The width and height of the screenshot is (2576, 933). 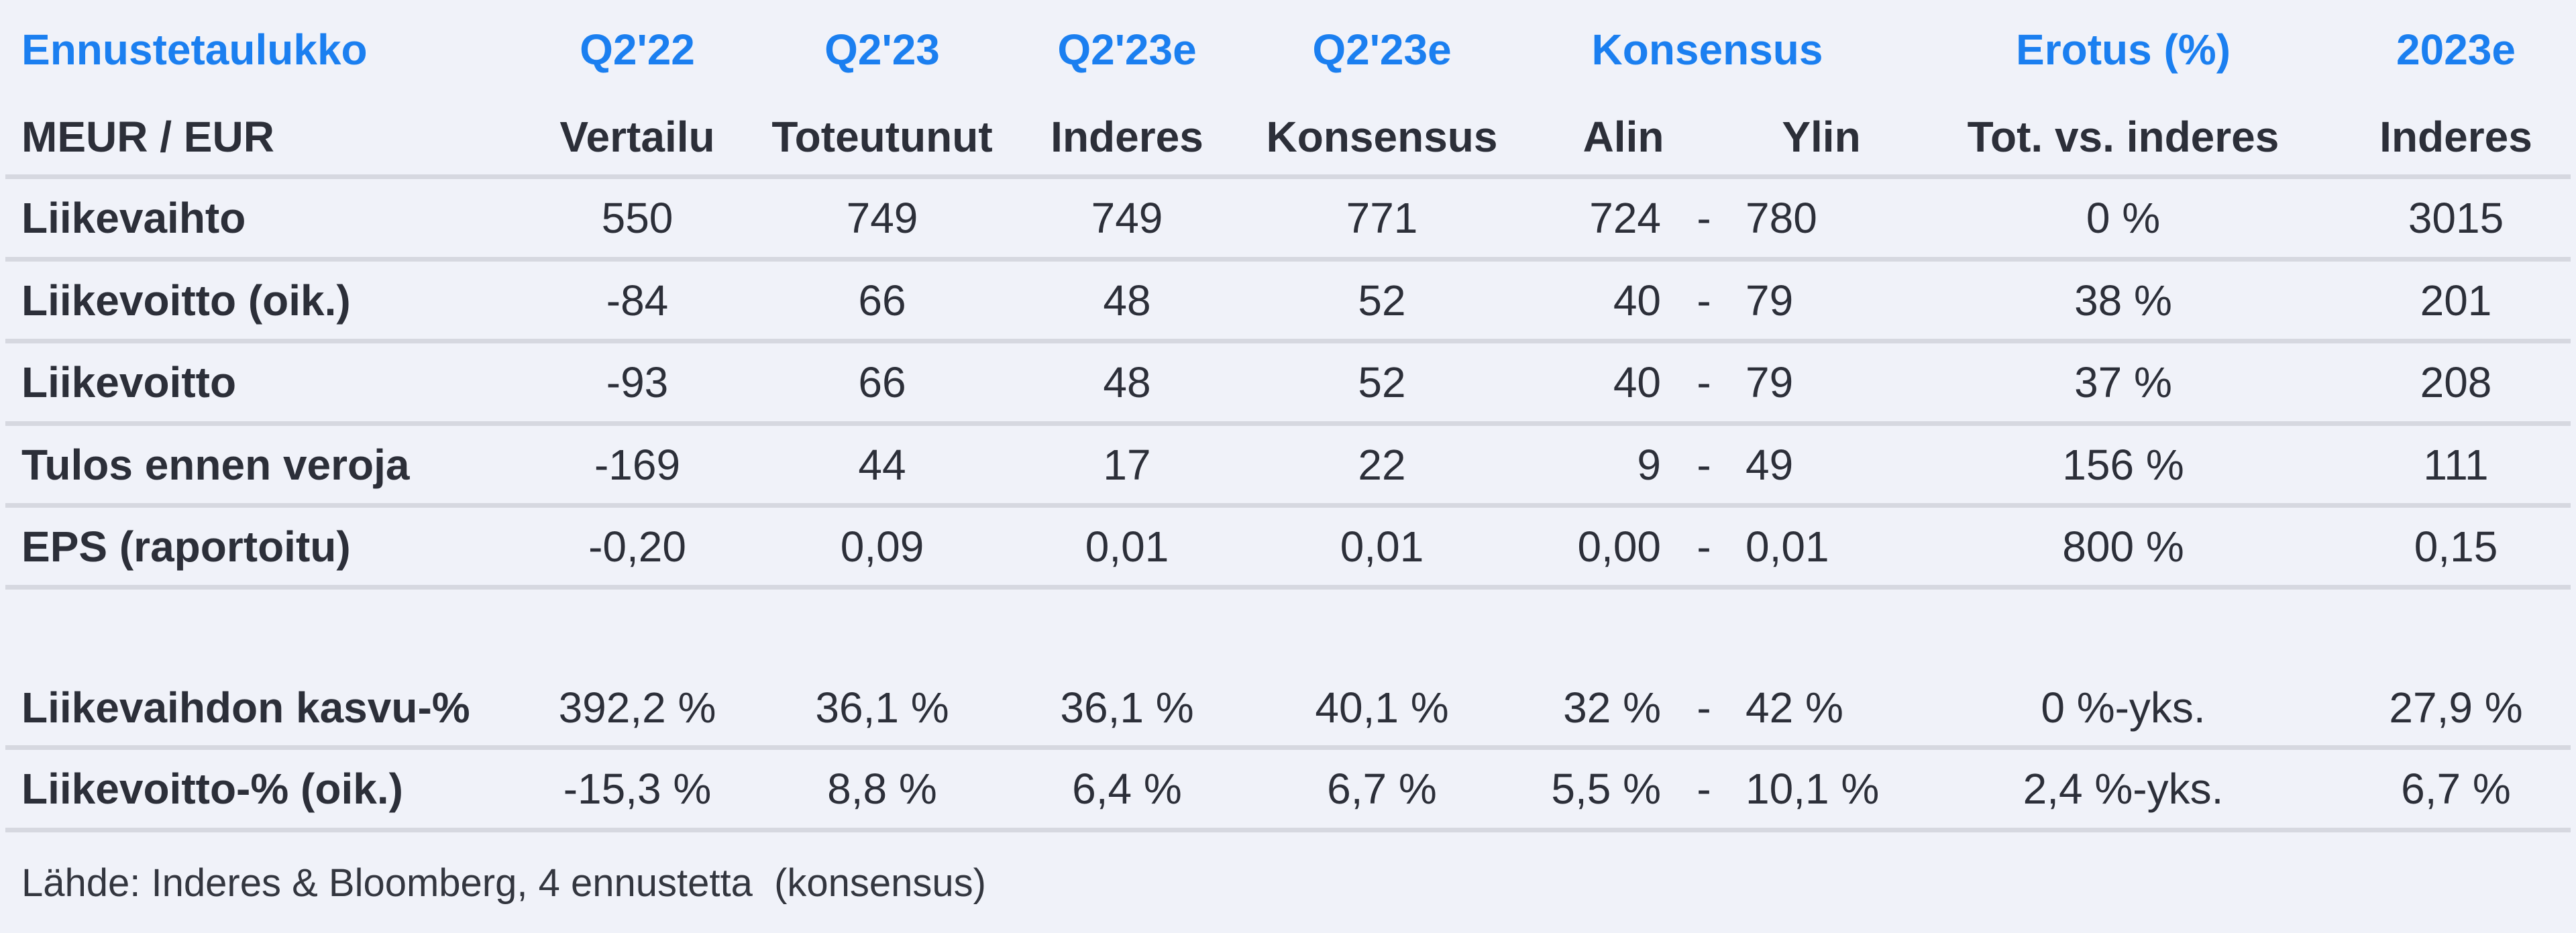 I want to click on col-header-inderes-2023e: Inderes, so click(x=2455, y=137).